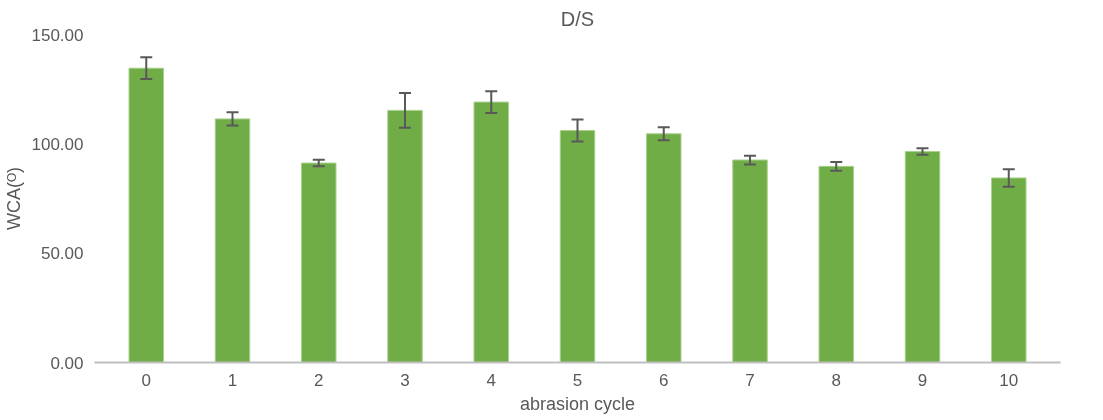  What do you see at coordinates (750, 380) in the screenshot?
I see `x-tick-label: 7` at bounding box center [750, 380].